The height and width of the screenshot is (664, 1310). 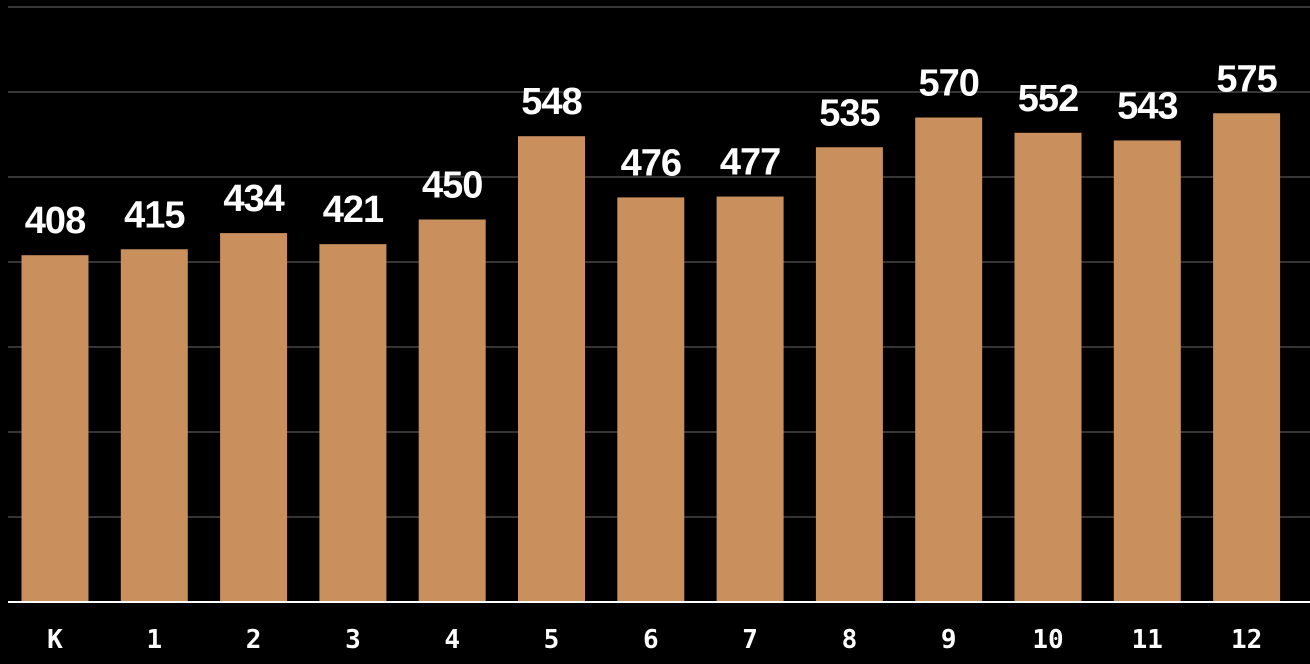 I want to click on data-label: 450, so click(x=452, y=186).